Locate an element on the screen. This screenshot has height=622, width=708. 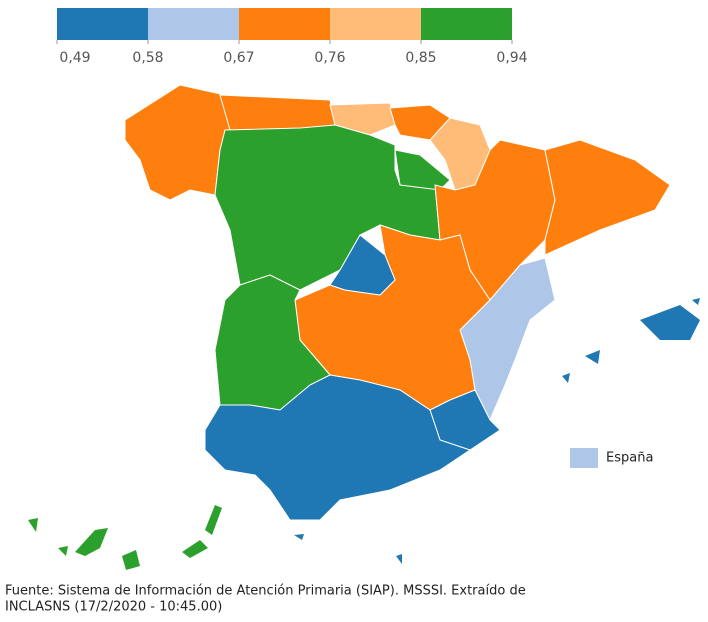
reference-swatch is located at coordinates (584, 458).